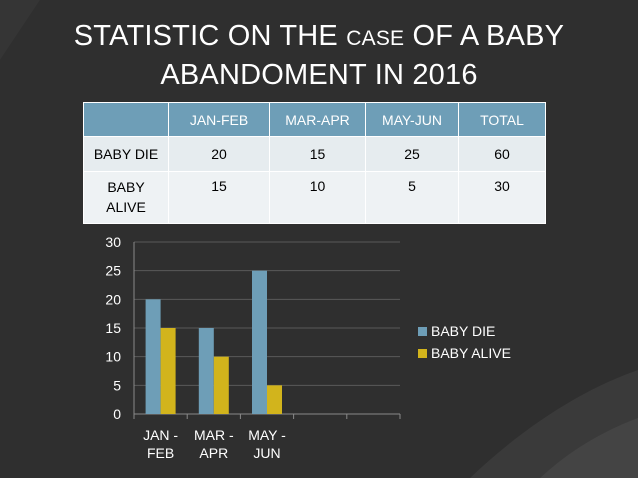  I want to click on y-tick-label: 0, so click(117, 414).